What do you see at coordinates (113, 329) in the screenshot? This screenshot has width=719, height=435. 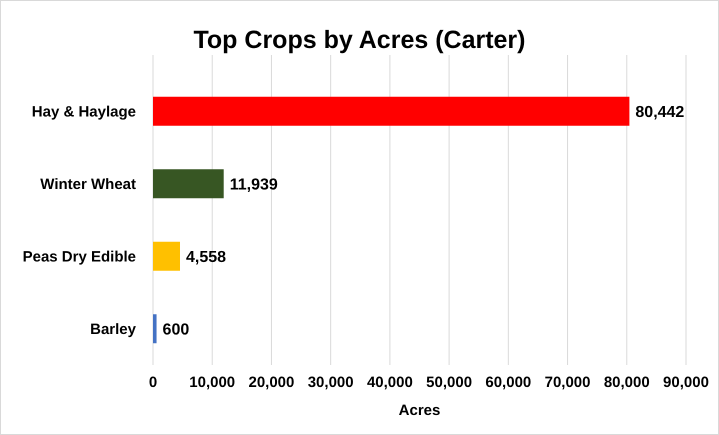 I see `y-tick-label: Barley` at bounding box center [113, 329].